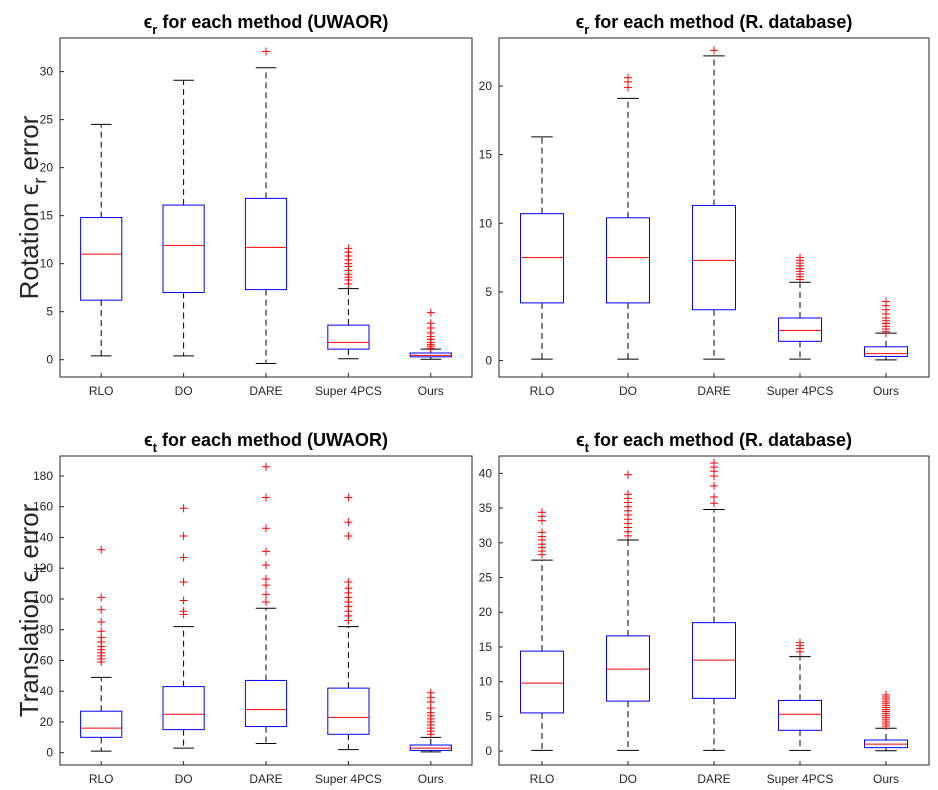 The image size is (938, 790). What do you see at coordinates (47, 630) in the screenshot?
I see `y-tick-label: 80` at bounding box center [47, 630].